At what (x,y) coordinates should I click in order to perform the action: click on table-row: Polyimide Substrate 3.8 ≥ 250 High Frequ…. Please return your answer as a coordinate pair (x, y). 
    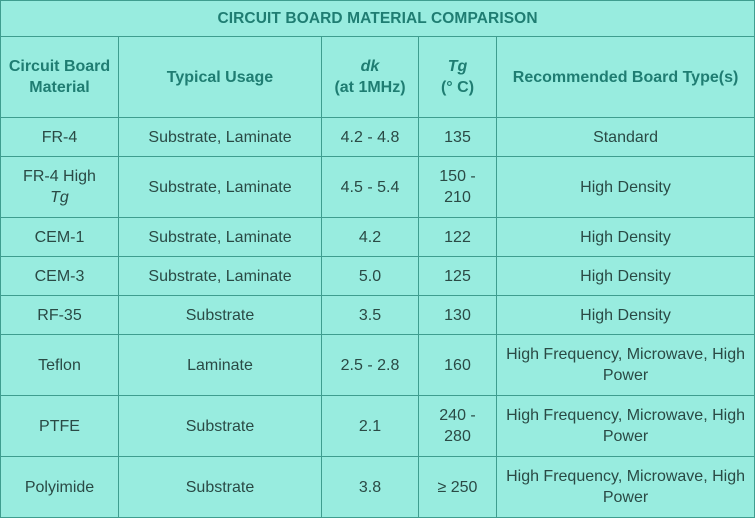
    Looking at the image, I should click on (377, 487).